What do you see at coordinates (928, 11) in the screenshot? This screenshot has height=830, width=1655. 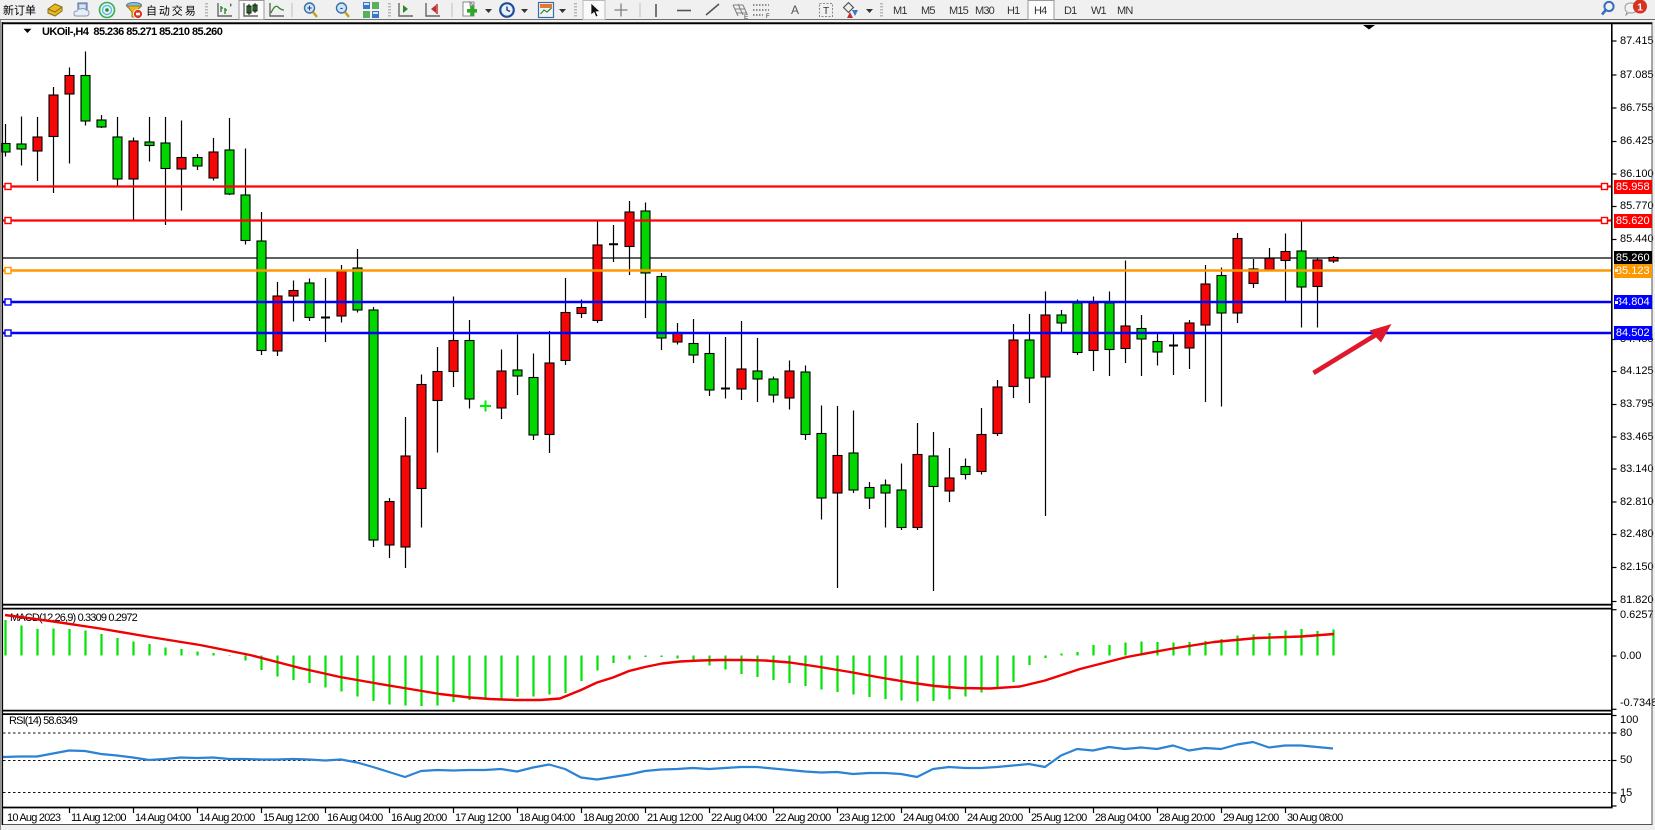 I see `svg-text: M5` at bounding box center [928, 11].